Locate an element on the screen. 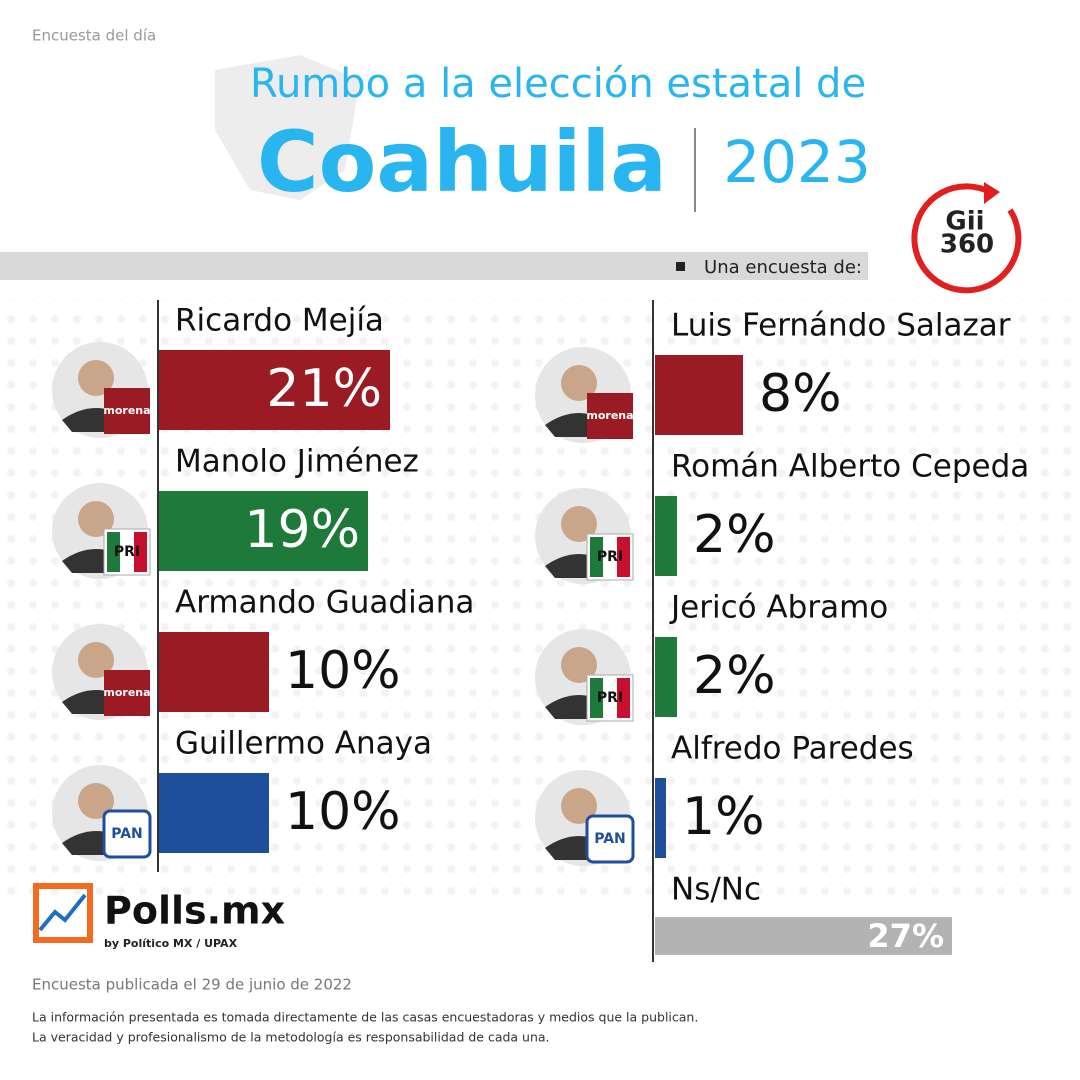 This screenshot has height=1080, width=1080. logo-text: Gii is located at coordinates (964, 222).